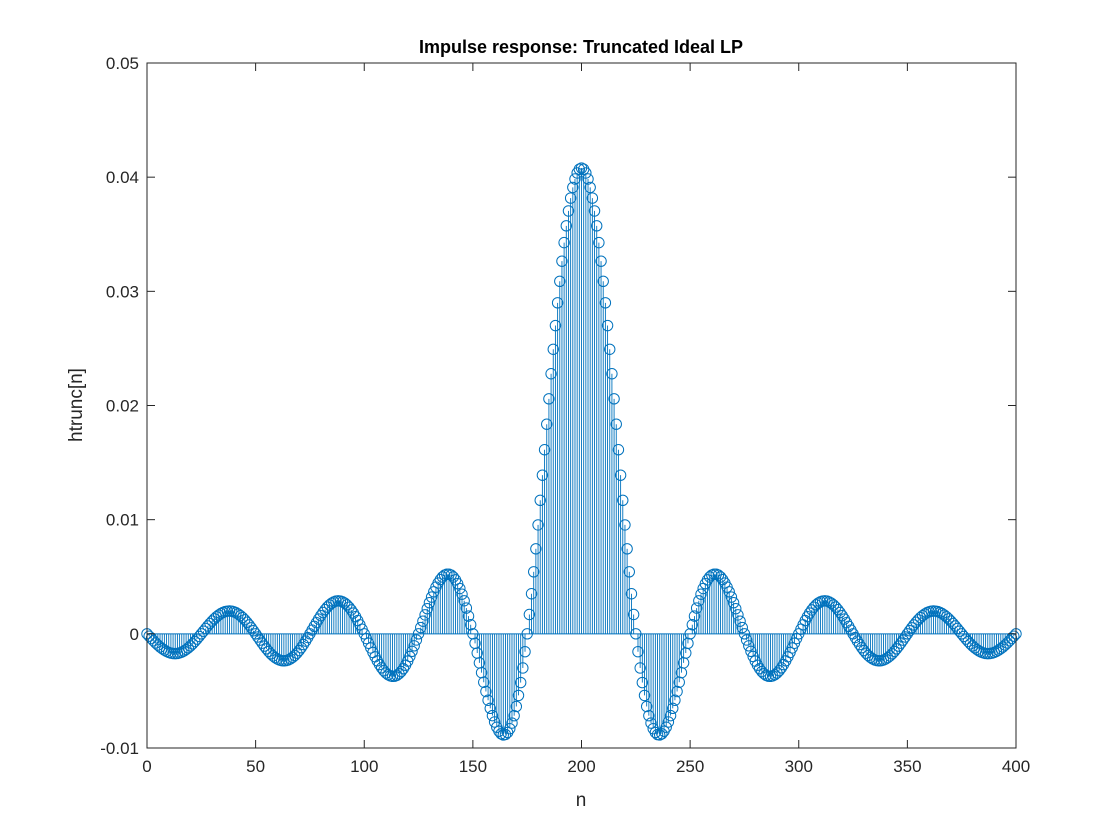  I want to click on y-axis-label: htrunc[n], so click(76, 405).